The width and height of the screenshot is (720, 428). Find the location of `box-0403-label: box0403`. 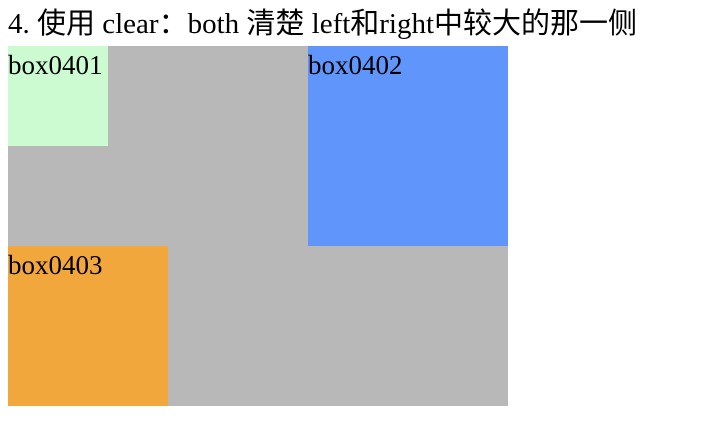

box-0403-label: box0403 is located at coordinates (55, 265).